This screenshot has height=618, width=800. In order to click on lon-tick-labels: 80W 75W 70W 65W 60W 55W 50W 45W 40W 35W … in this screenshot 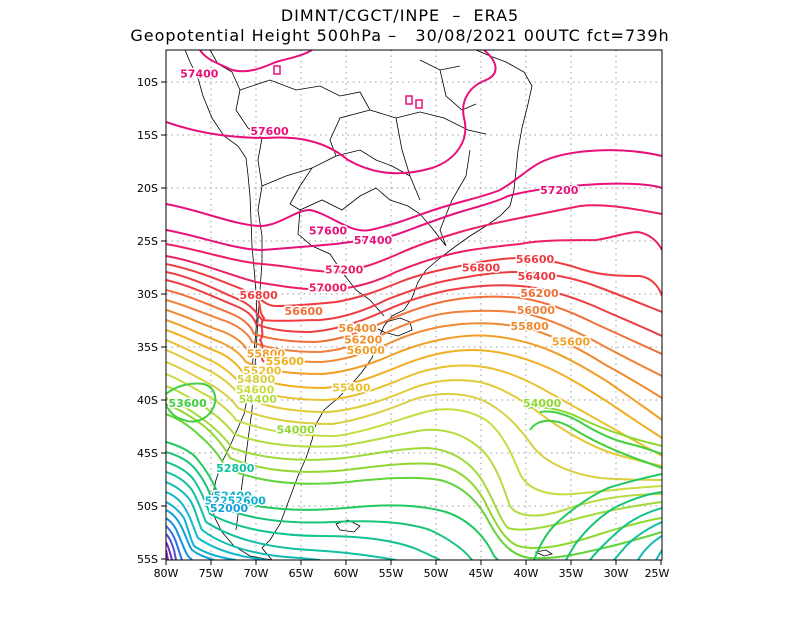, I will do `click(412, 573)`.